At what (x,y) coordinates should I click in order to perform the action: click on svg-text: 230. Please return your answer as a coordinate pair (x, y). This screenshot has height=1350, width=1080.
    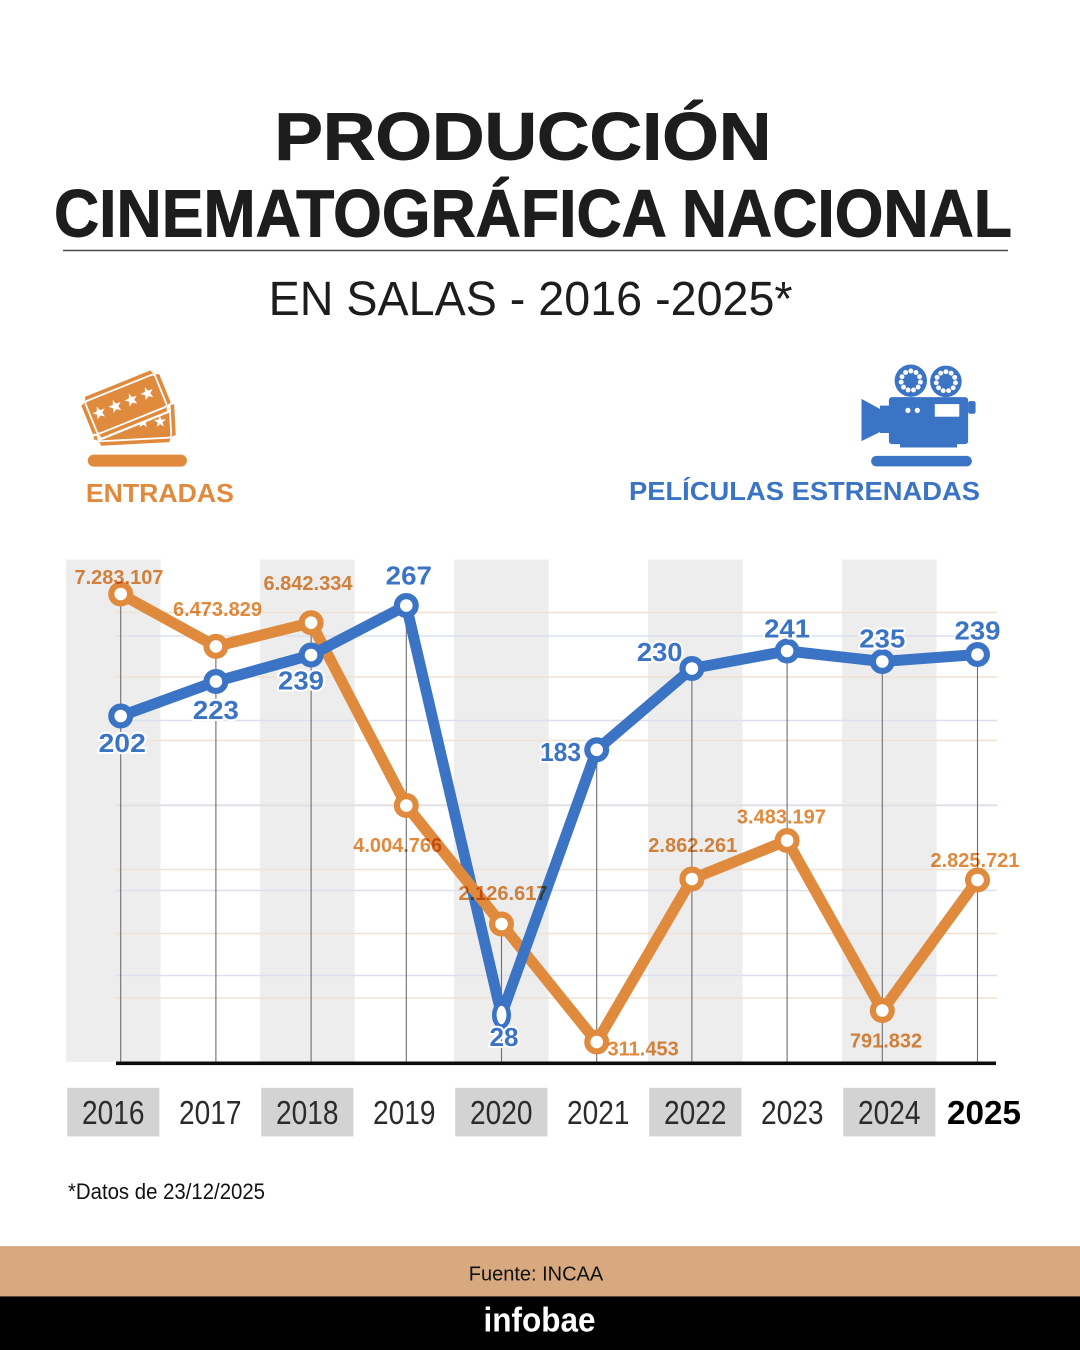
    Looking at the image, I should click on (660, 652).